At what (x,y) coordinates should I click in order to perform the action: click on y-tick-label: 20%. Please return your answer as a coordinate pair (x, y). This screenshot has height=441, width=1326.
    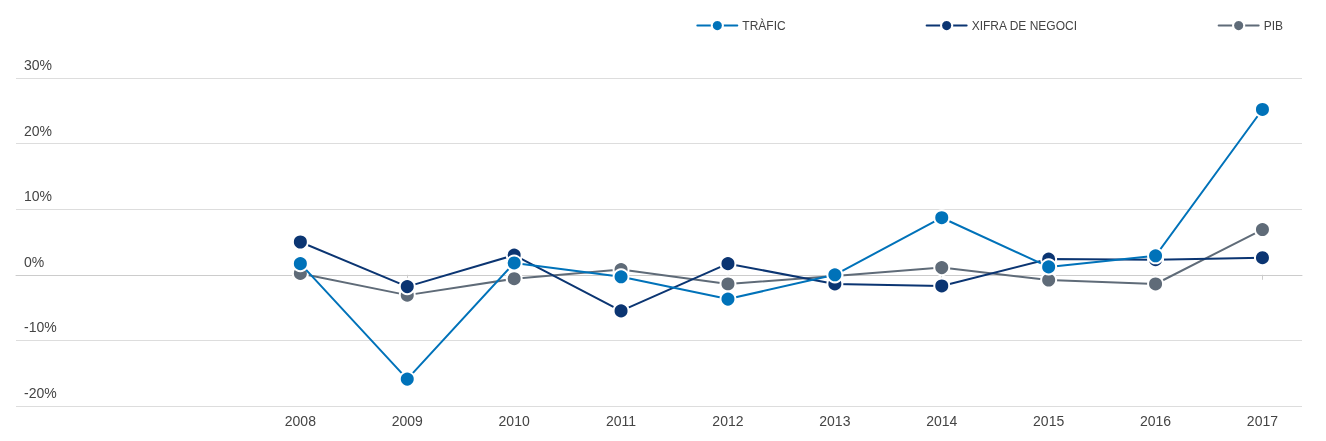
    Looking at the image, I should click on (38, 130).